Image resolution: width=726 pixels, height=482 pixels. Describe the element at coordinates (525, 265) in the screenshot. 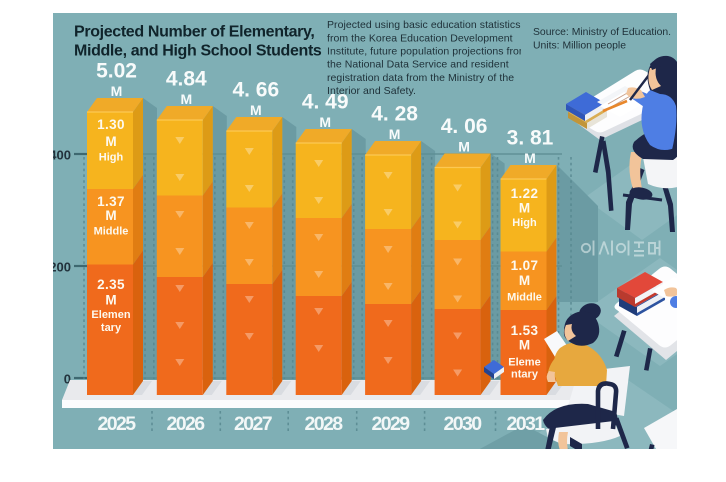

I see `svg-text: 1.07` at that location.